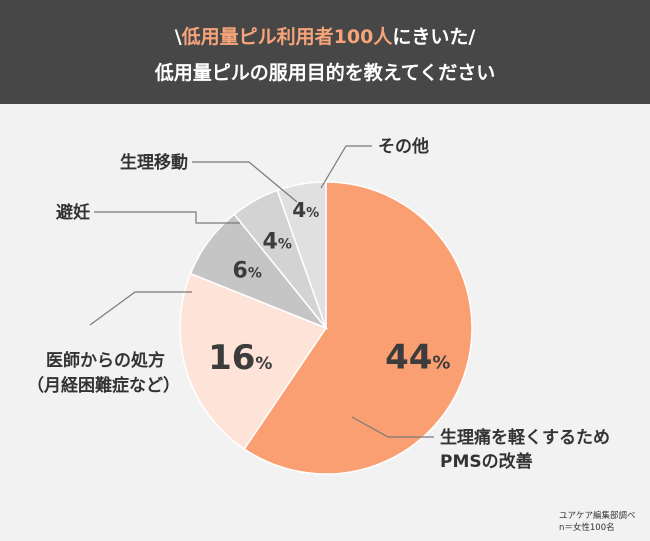 Image resolution: width=650 pixels, height=541 pixels. What do you see at coordinates (325, 73) in the screenshot?
I see `chart-title: 低用量ピルの服用目的を教えてください` at bounding box center [325, 73].